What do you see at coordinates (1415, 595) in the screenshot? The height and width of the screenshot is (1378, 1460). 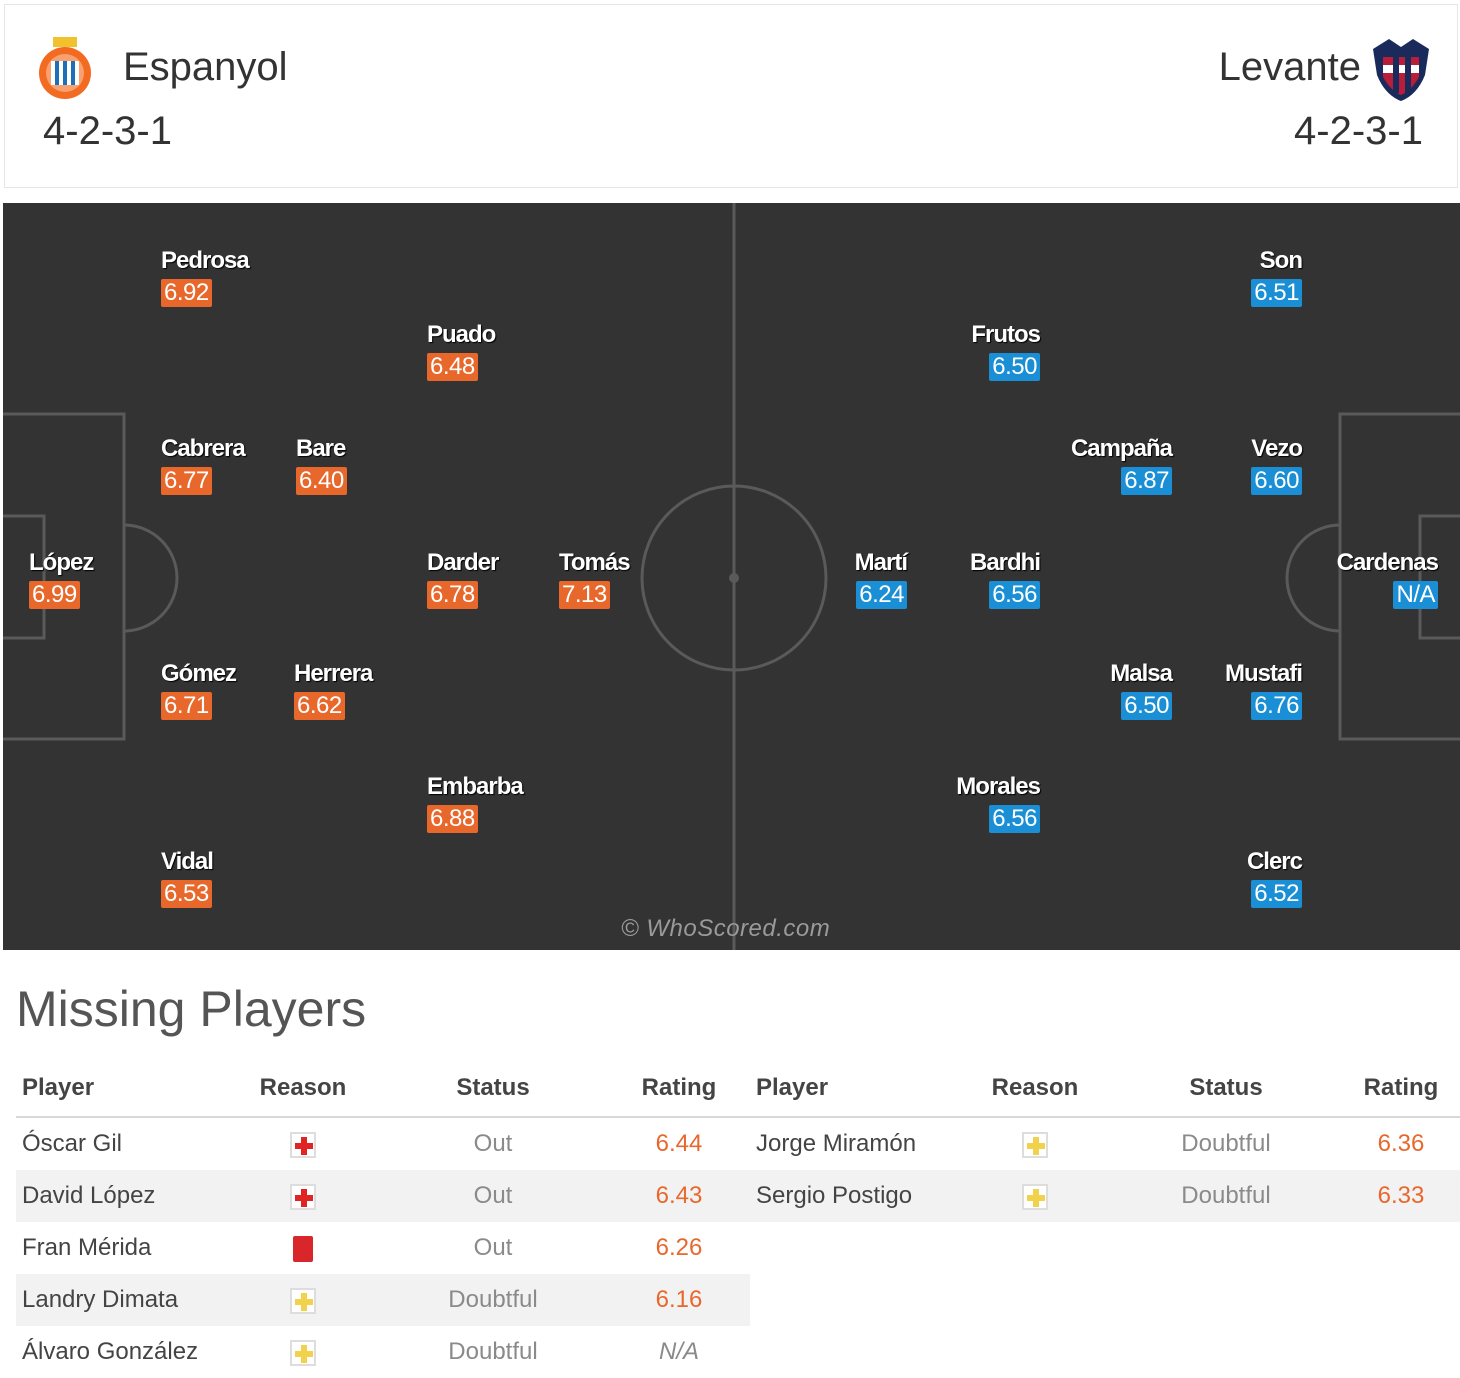 I see `player-rating: N/A` at bounding box center [1415, 595].